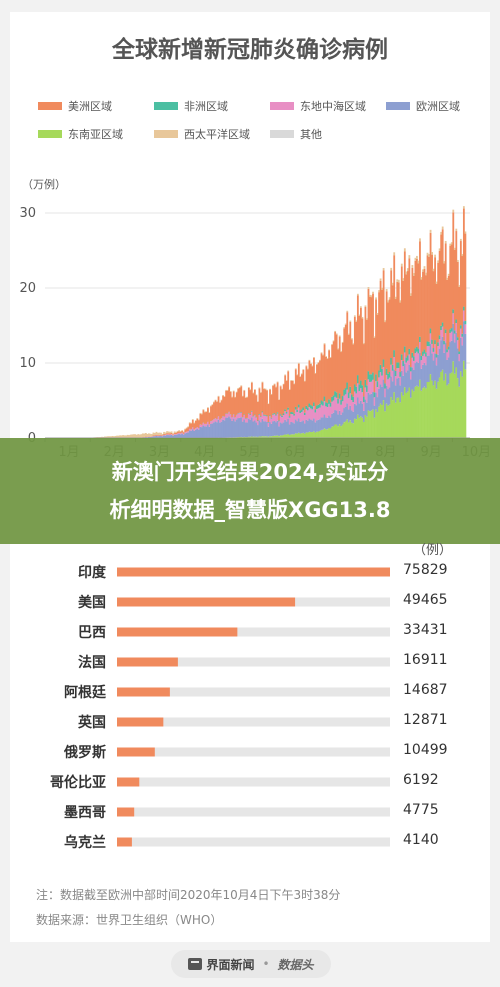 This screenshot has height=987, width=500. I want to click on bar-category-label: 巴西, so click(92, 633).